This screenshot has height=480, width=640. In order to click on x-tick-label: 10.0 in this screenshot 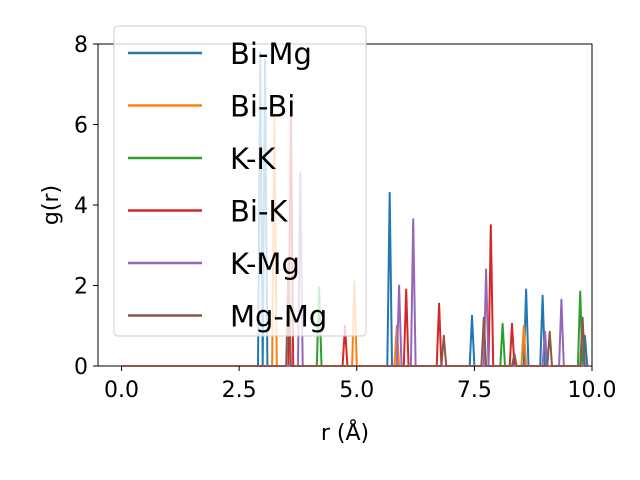, I will do `click(592, 390)`.